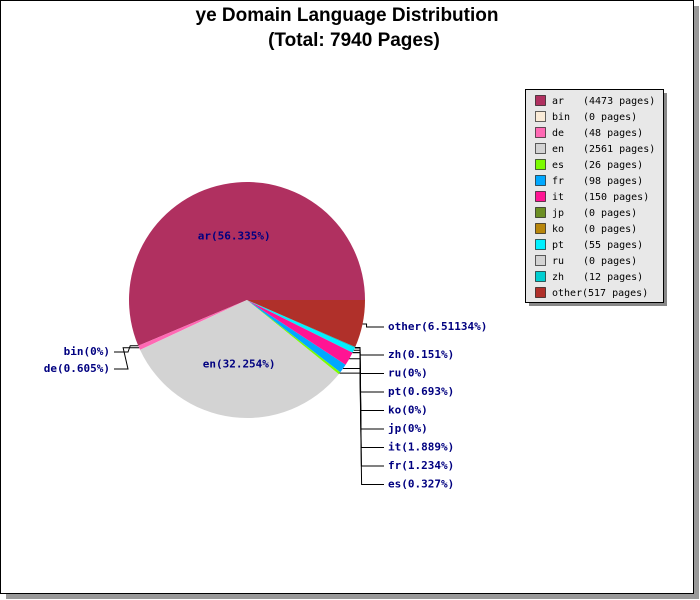 The height and width of the screenshot is (600, 700). What do you see at coordinates (421, 465) in the screenshot?
I see `slice-label: fr(1.234%)` at bounding box center [421, 465].